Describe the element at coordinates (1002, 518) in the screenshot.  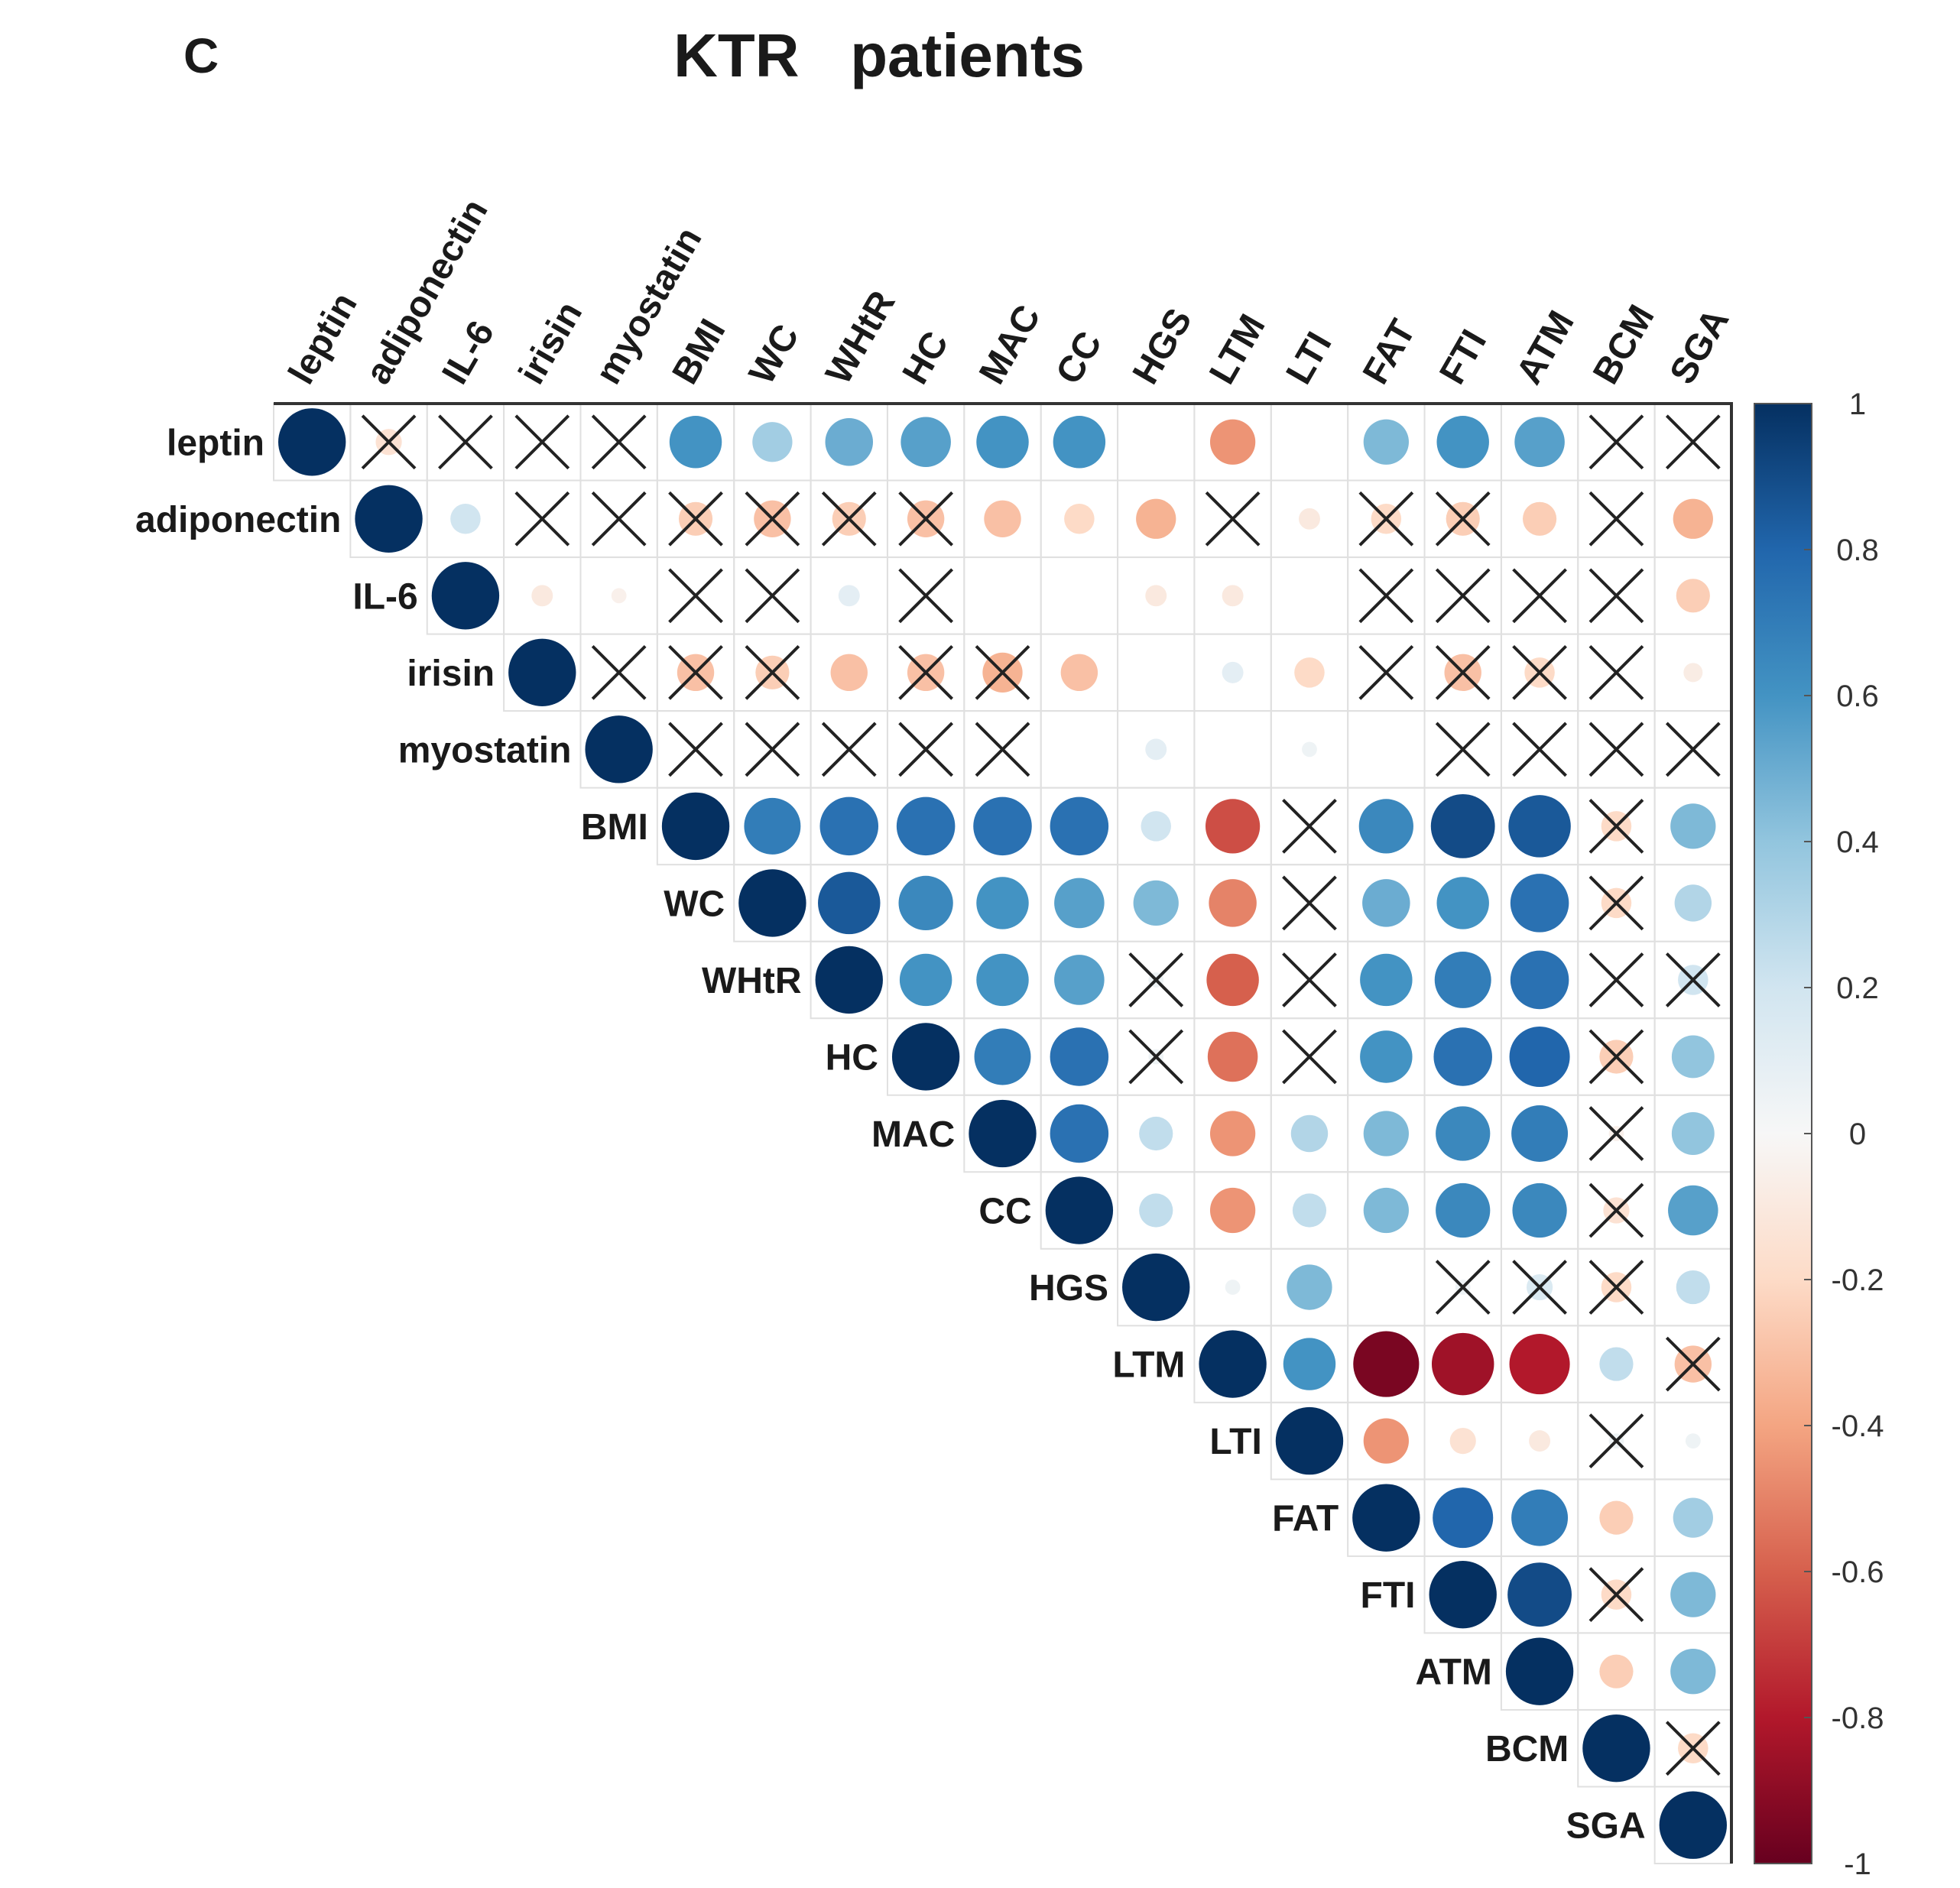
I see `correlation-circle-adiponectin-MAC` at that location.